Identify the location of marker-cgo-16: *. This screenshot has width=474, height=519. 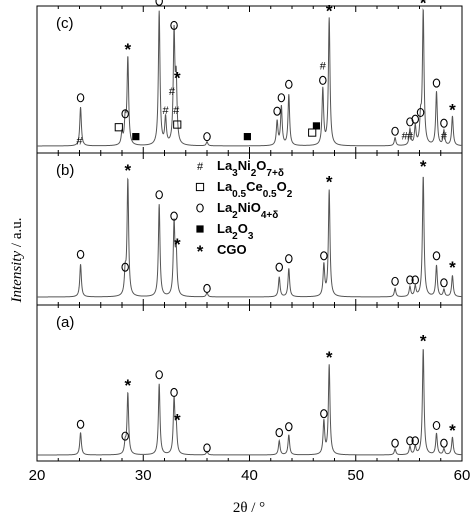
(423, 6).